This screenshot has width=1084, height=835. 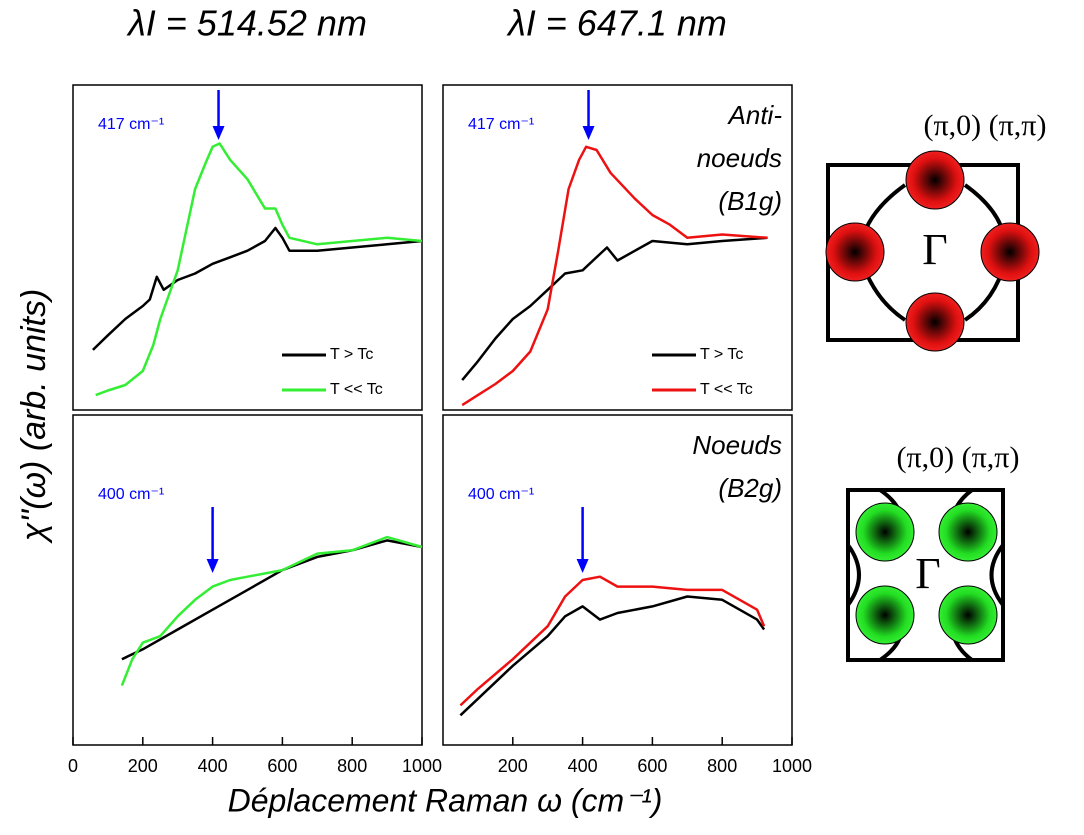 I want to click on y-axis-label: χ''(ω) (arb. units), so click(x=34, y=417).